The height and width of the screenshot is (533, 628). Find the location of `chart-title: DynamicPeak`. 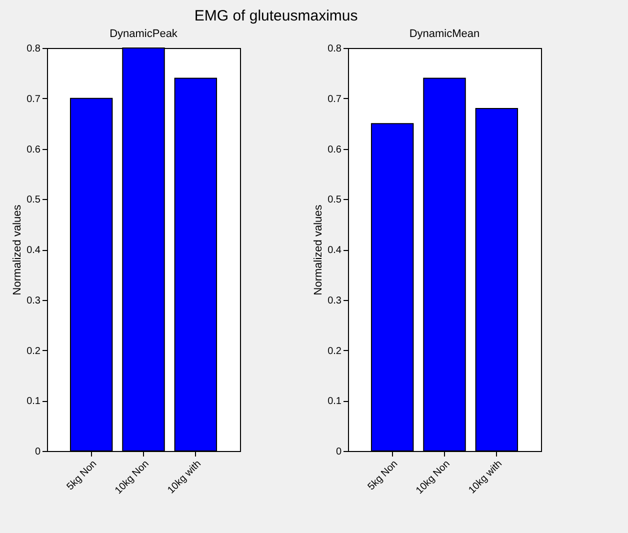

chart-title: DynamicPeak is located at coordinates (144, 34).